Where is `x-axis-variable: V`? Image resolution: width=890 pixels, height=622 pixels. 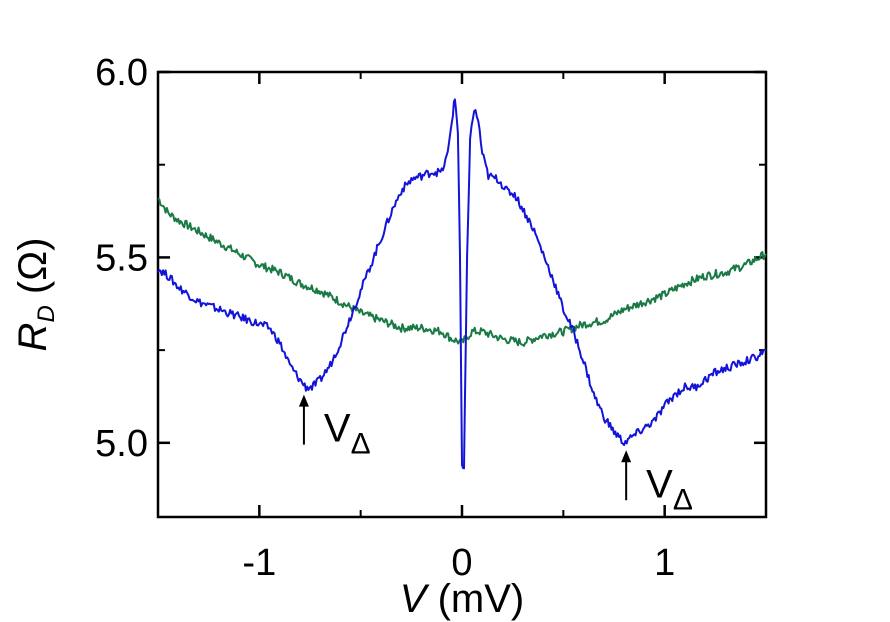 x-axis-variable: V is located at coordinates (415, 599).